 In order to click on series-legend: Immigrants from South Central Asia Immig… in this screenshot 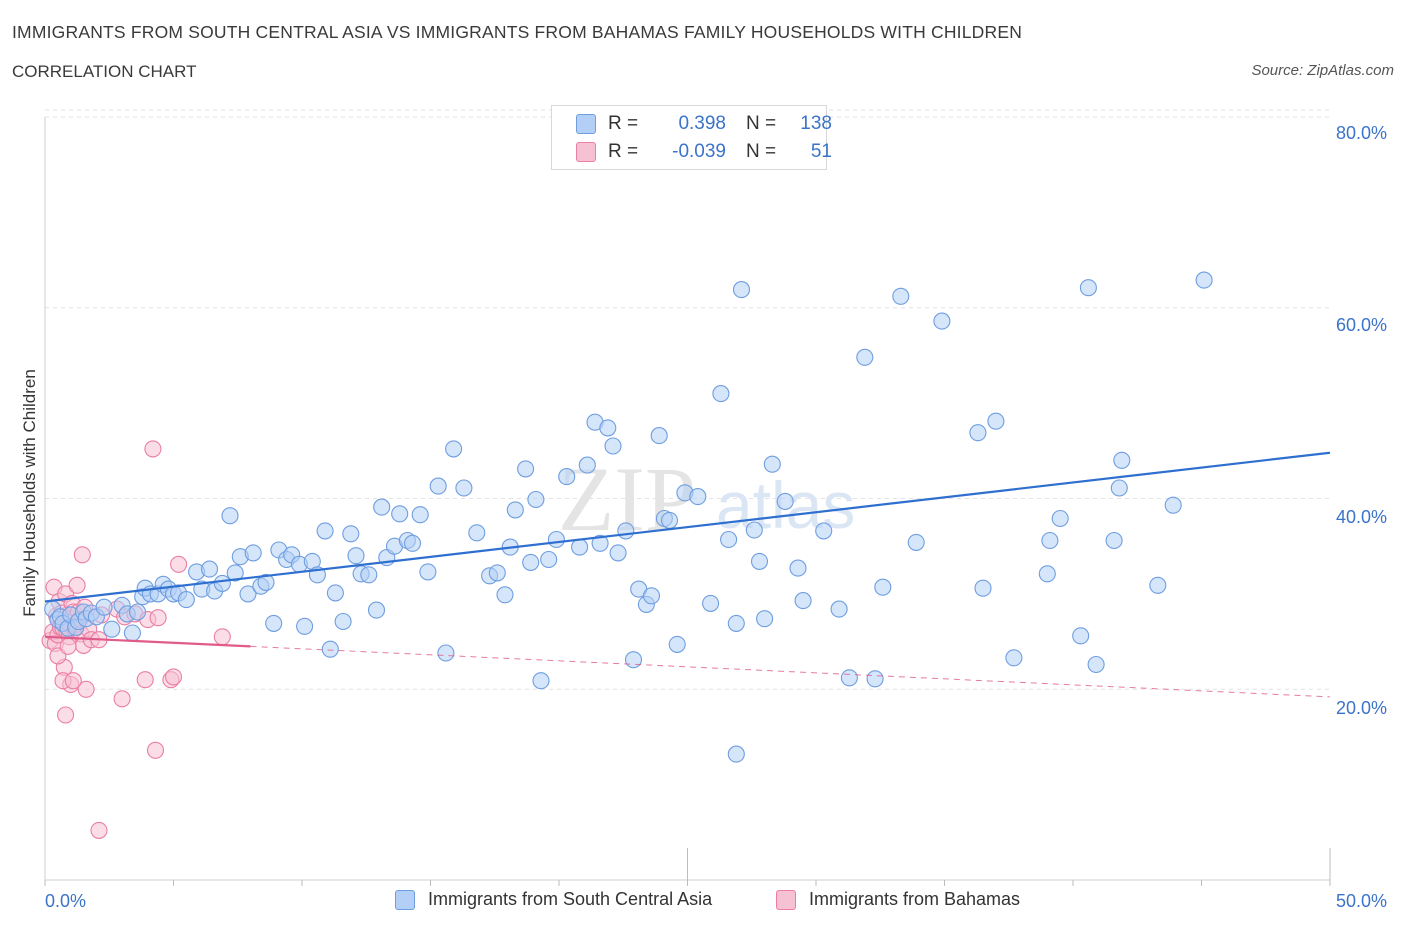, I will do `click(703, 902)`.